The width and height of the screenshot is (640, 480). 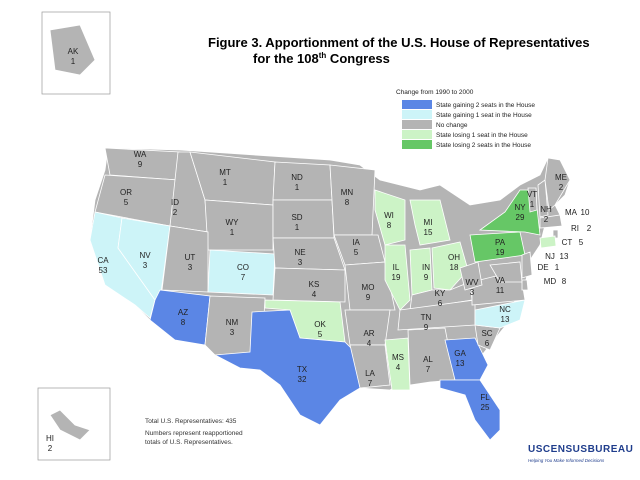 I want to click on state-abbr: WI, so click(x=389, y=215).